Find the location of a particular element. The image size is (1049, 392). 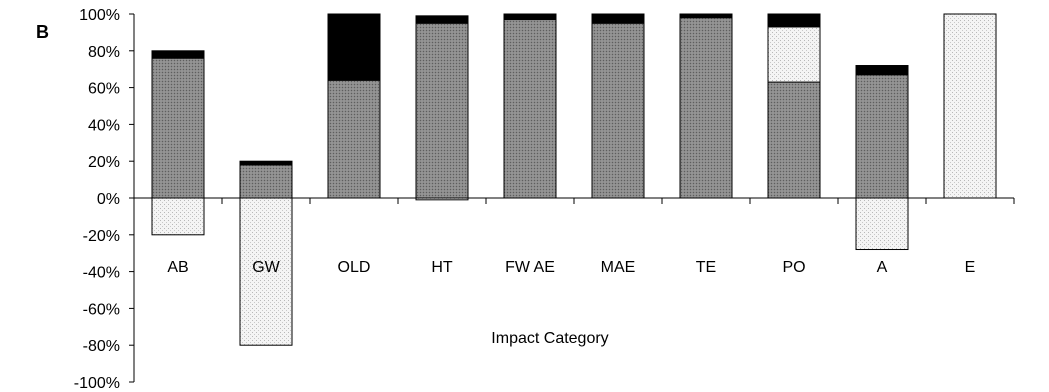

y-tick-label: 0% is located at coordinates (108, 199).